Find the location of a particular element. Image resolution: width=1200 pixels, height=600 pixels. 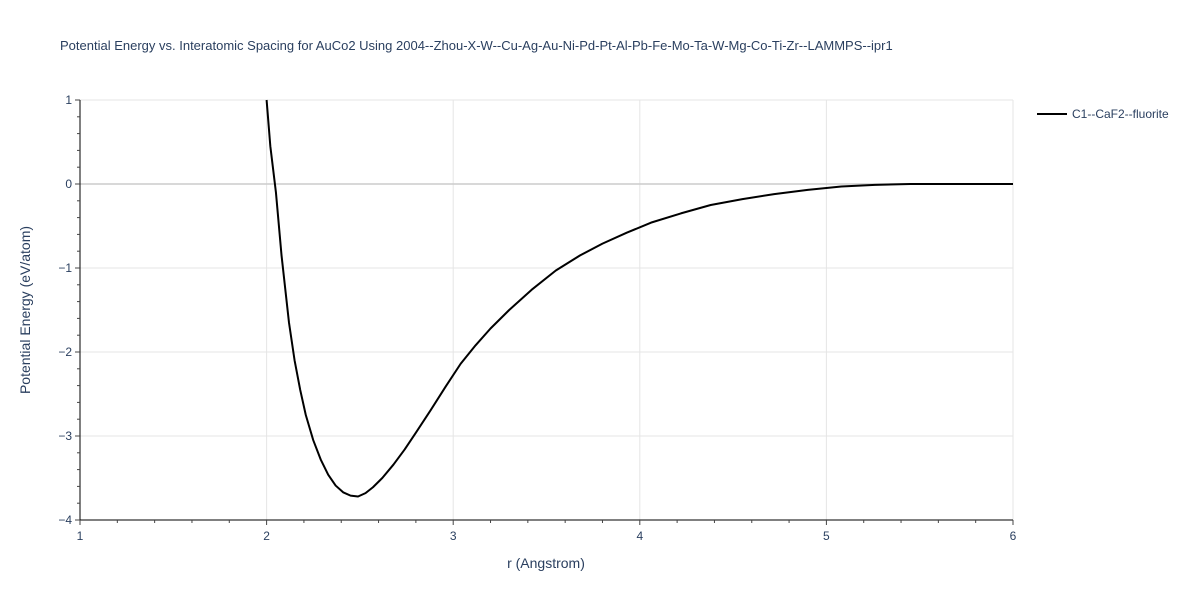

x-tick-label: 2 is located at coordinates (266, 536).